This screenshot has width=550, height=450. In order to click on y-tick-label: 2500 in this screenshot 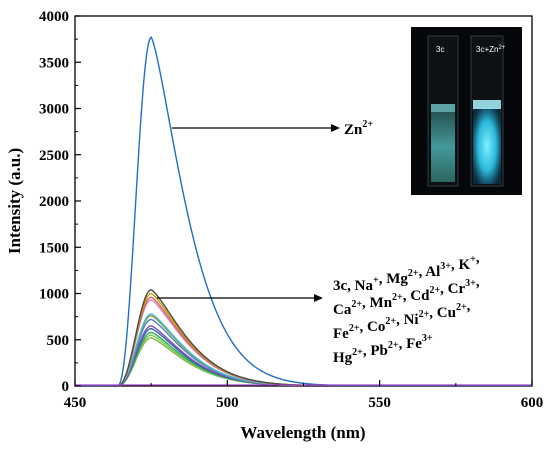, I will do `click(54, 156)`.